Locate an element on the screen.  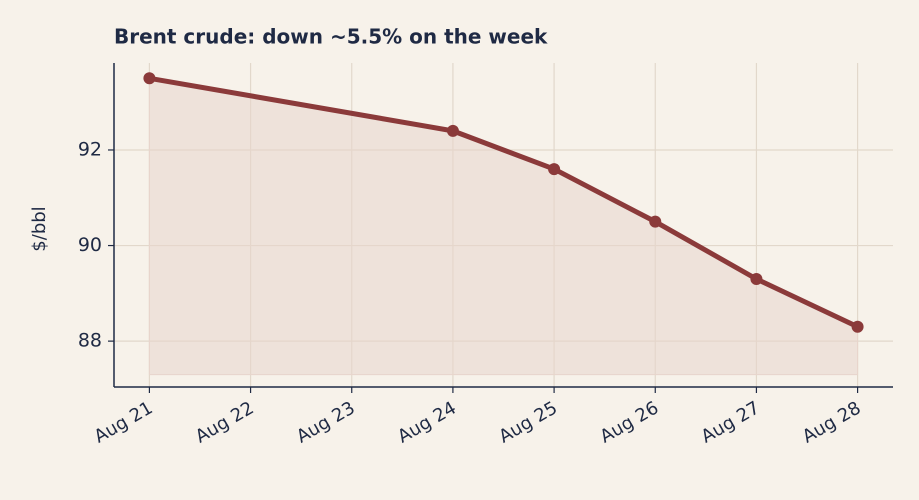
y-axis-label: $/bbl is located at coordinates (39, 228).